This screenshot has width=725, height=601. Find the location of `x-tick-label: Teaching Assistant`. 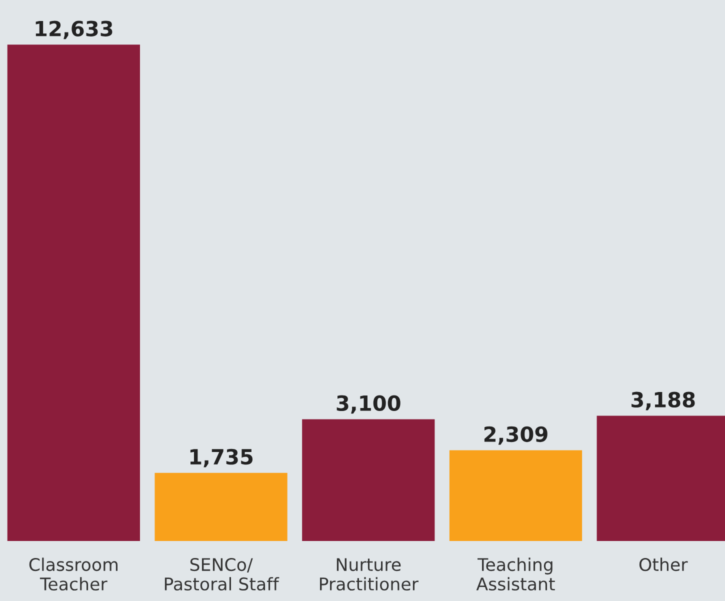

x-tick-label: Teaching Assistant is located at coordinates (515, 574).